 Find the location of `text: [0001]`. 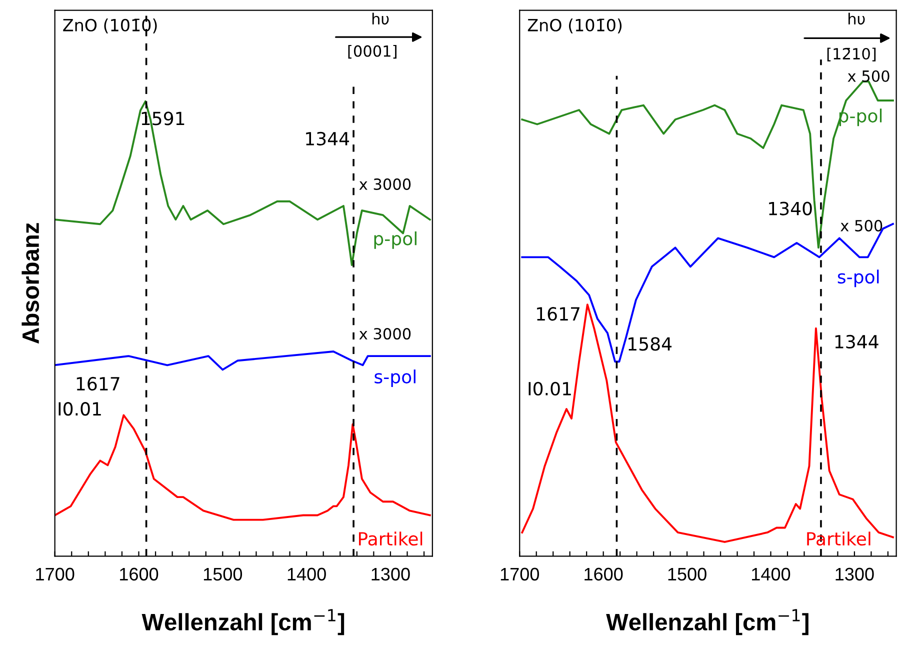

text: [0001] is located at coordinates (372, 51).